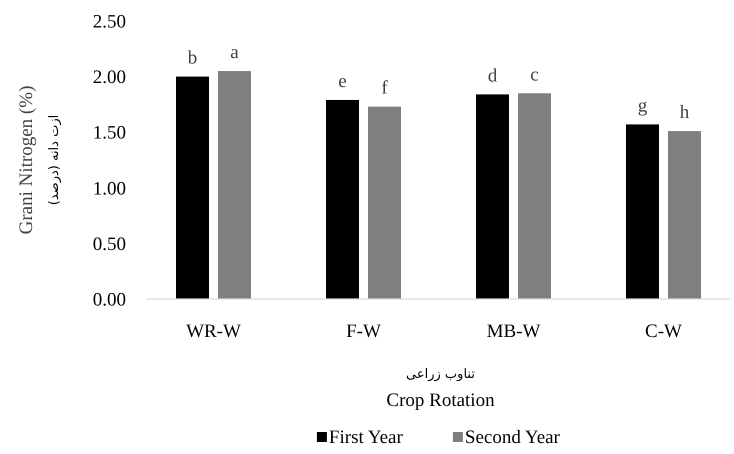  I want to click on annotation: h, so click(685, 113).